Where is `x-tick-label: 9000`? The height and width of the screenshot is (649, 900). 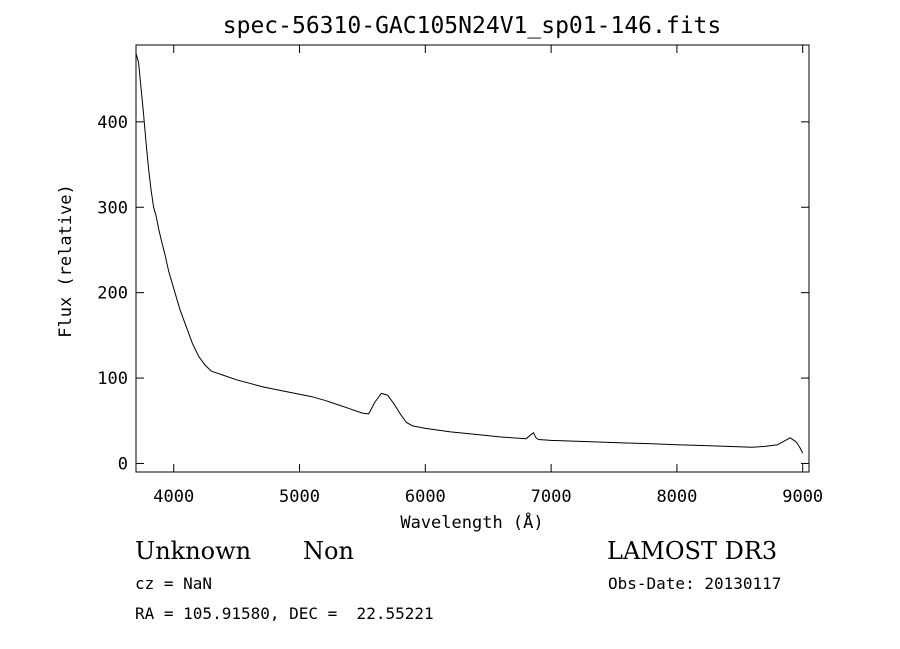 x-tick-label: 9000 is located at coordinates (802, 497).